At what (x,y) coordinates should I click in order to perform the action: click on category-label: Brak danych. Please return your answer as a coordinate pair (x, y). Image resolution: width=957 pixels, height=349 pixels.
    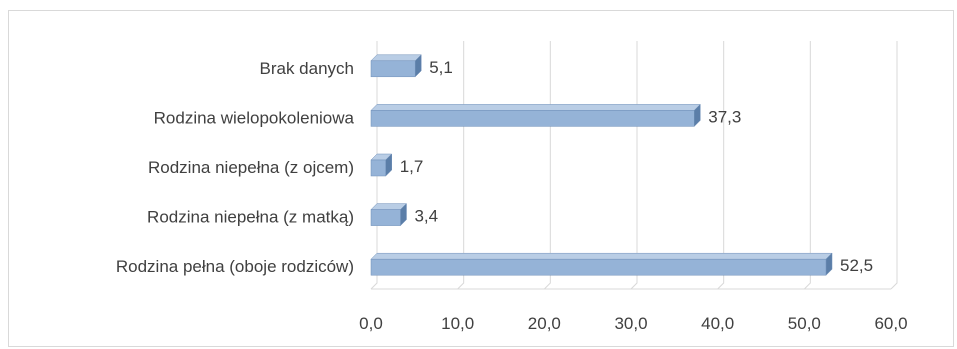
    Looking at the image, I should click on (307, 68).